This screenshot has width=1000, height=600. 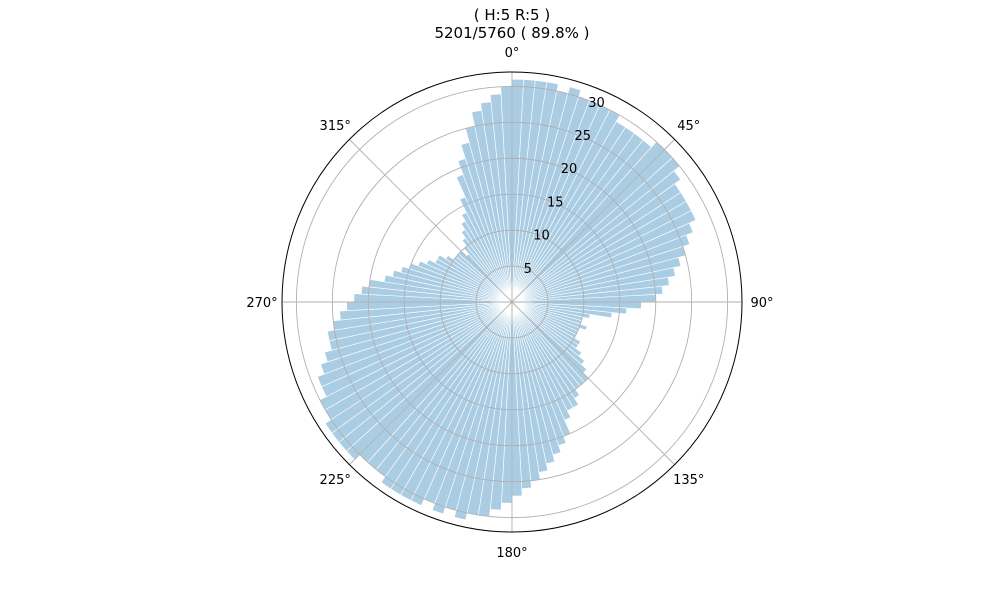 What do you see at coordinates (569, 169) in the screenshot?
I see `r-tick-label-20: 20` at bounding box center [569, 169].